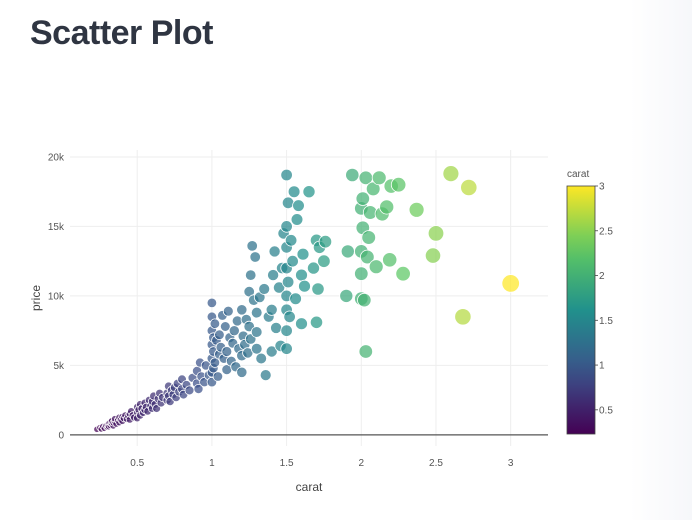 This screenshot has height=520, width=692. What do you see at coordinates (309, 487) in the screenshot?
I see `x-axis-title: carat` at bounding box center [309, 487].